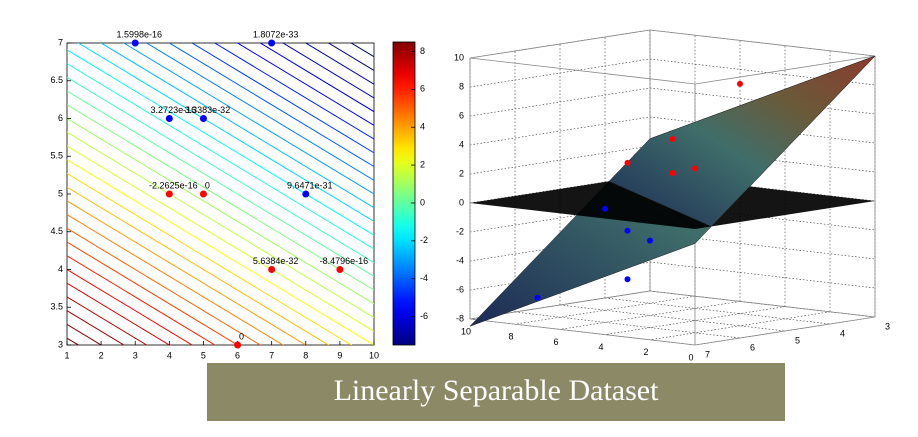 Image resolution: width=918 pixels, height=437 pixels. Describe the element at coordinates (461, 202) in the screenshot. I see `z-tick-label: 0` at that location.